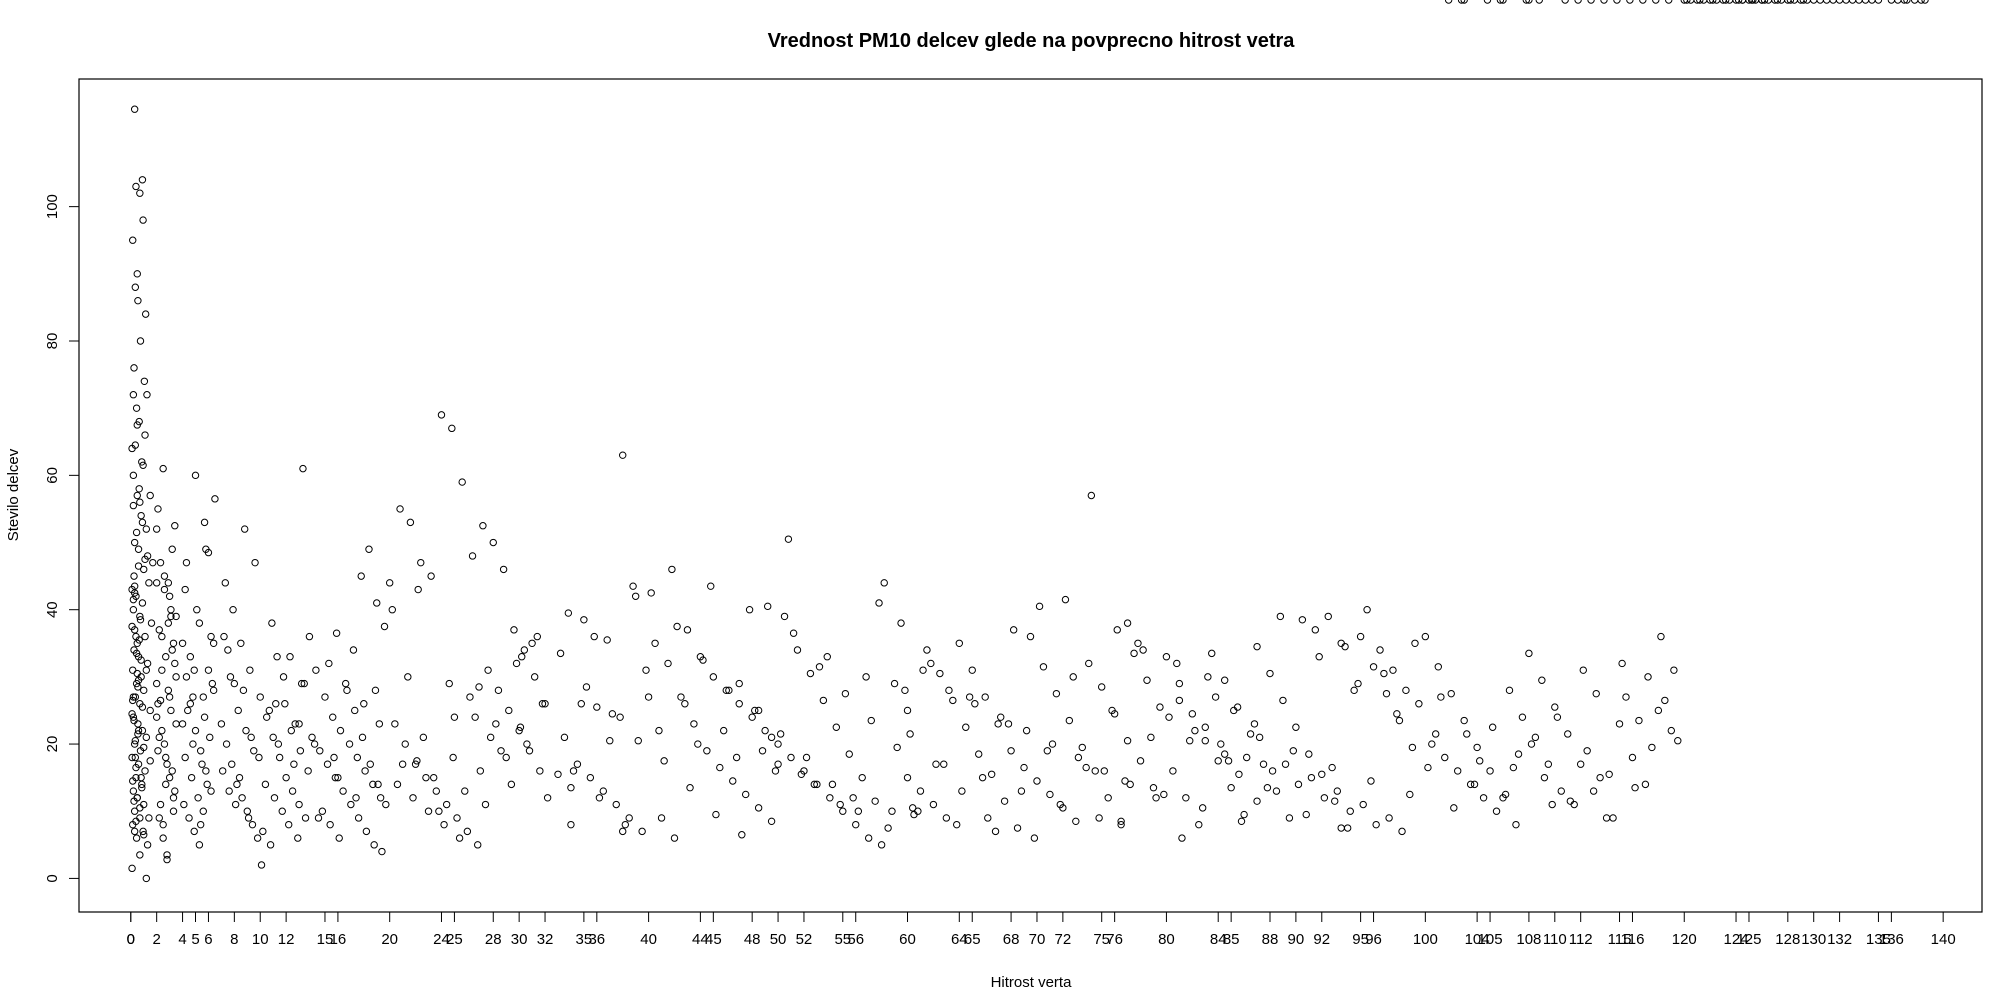 This screenshot has width=2000, height=1000. What do you see at coordinates (1101, 939) in the screenshot?
I see `x-tick-label: 75` at bounding box center [1101, 939].